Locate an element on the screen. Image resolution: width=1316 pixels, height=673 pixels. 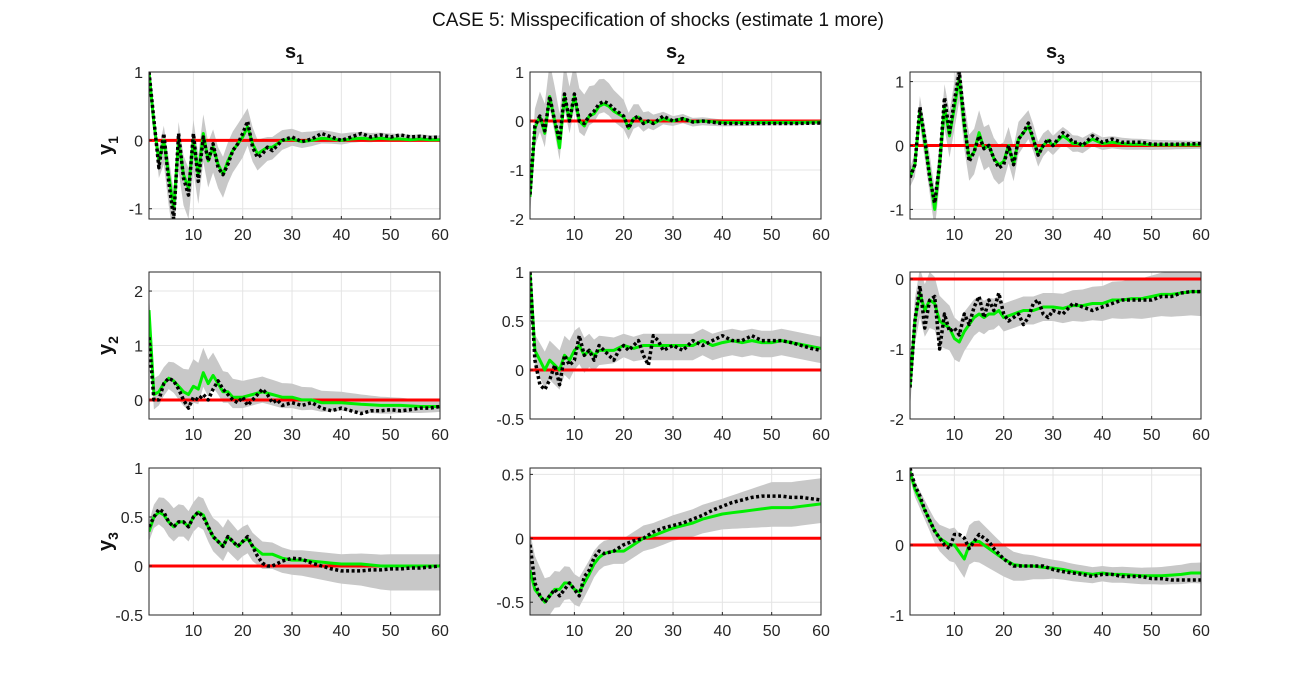
plot-background is located at coordinates (294, 541).